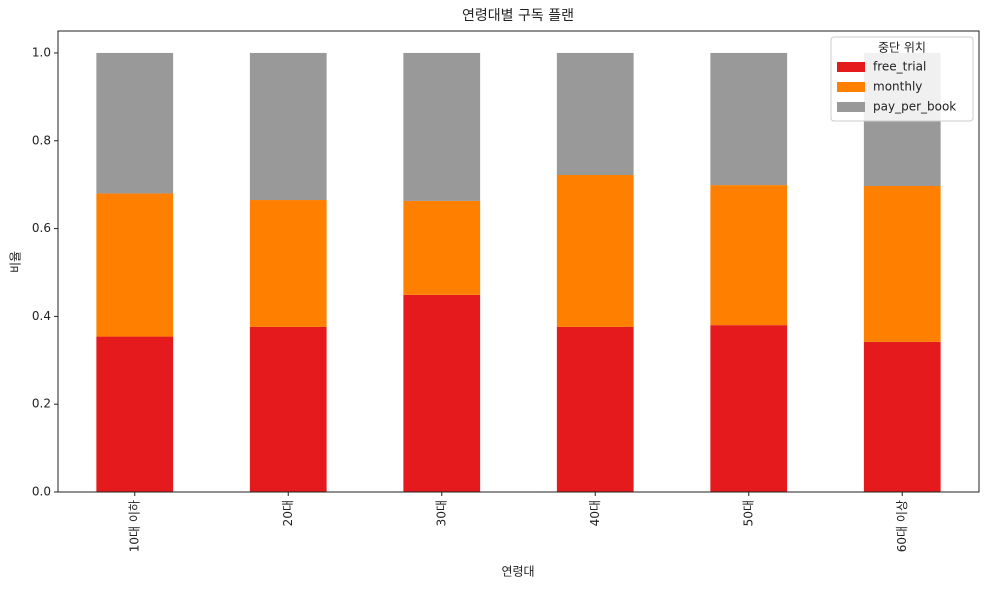 This screenshot has height=590, width=989. What do you see at coordinates (41, 228) in the screenshot?
I see `y-tick-label: 0.6` at bounding box center [41, 228].